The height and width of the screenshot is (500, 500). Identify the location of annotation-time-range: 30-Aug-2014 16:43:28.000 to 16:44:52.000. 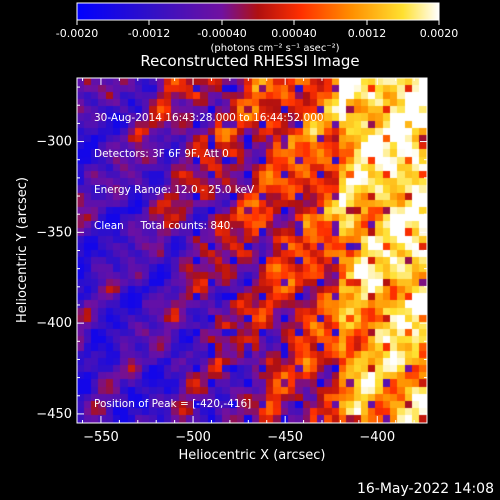
(209, 118).